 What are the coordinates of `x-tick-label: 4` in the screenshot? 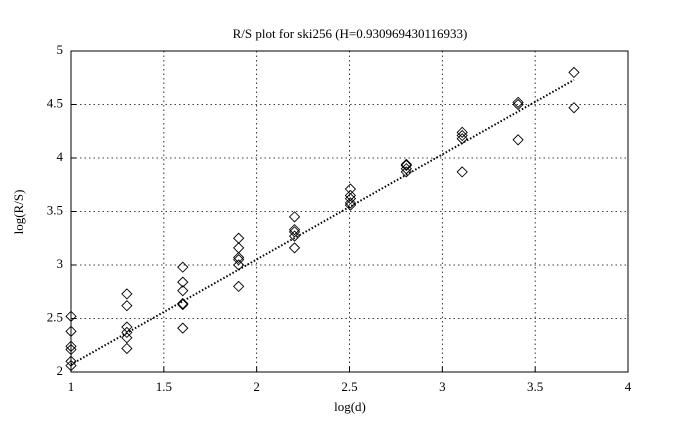 It's located at (628, 386).